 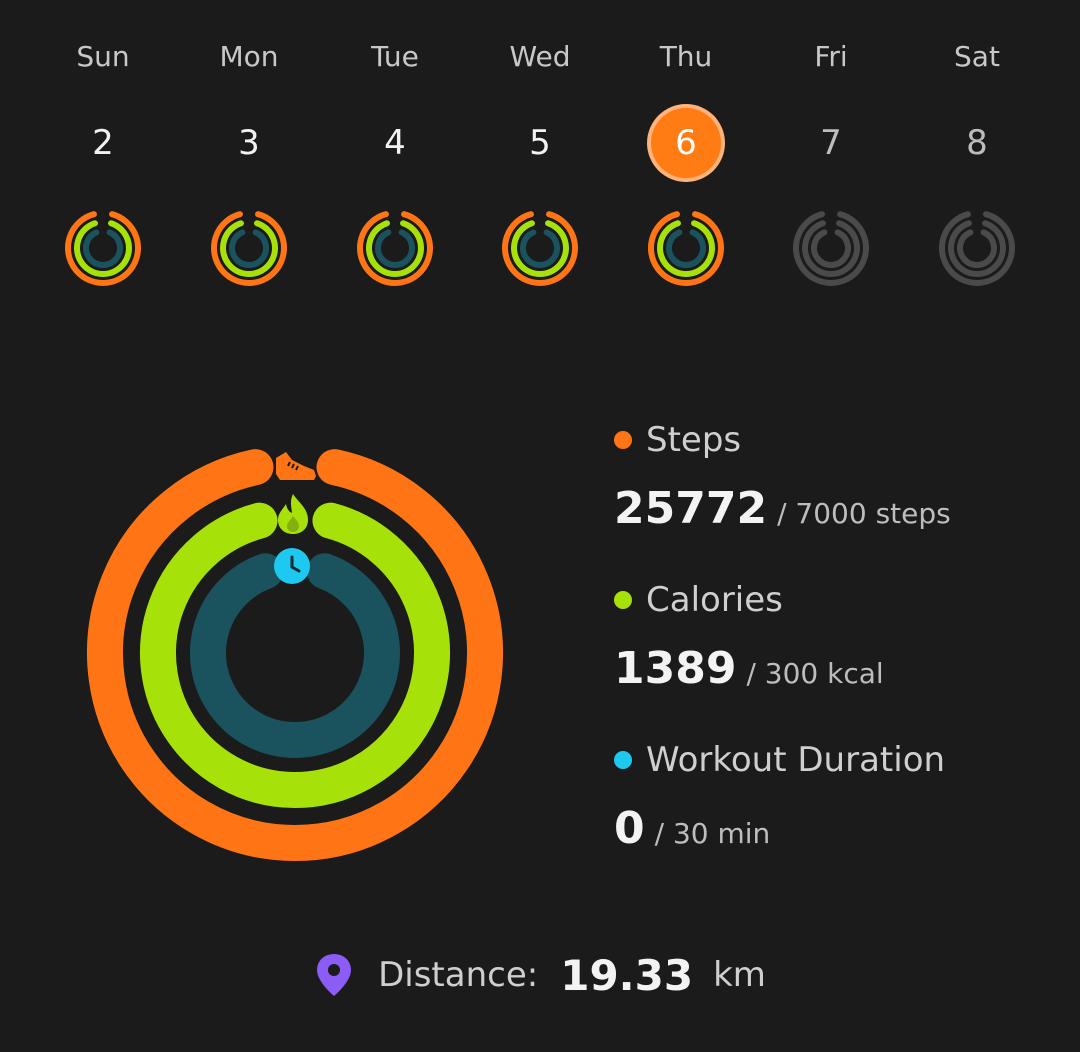 I want to click on day-date-selected: 6, so click(x=686, y=143).